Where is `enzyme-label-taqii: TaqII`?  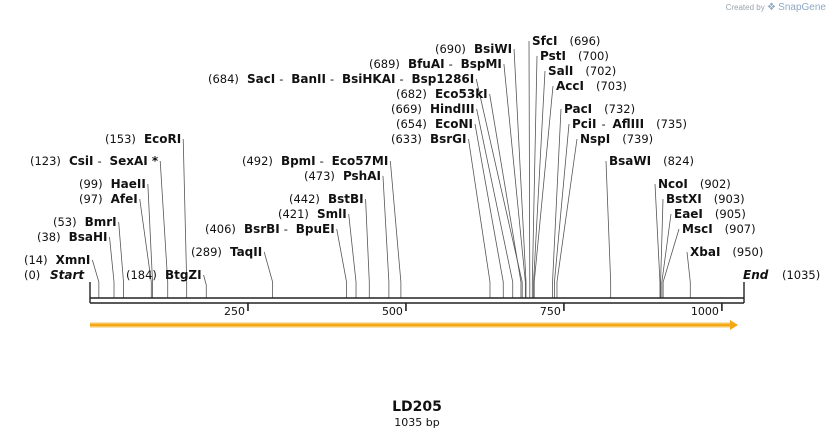
enzyme-label-taqii: TaqII is located at coordinates (246, 252).